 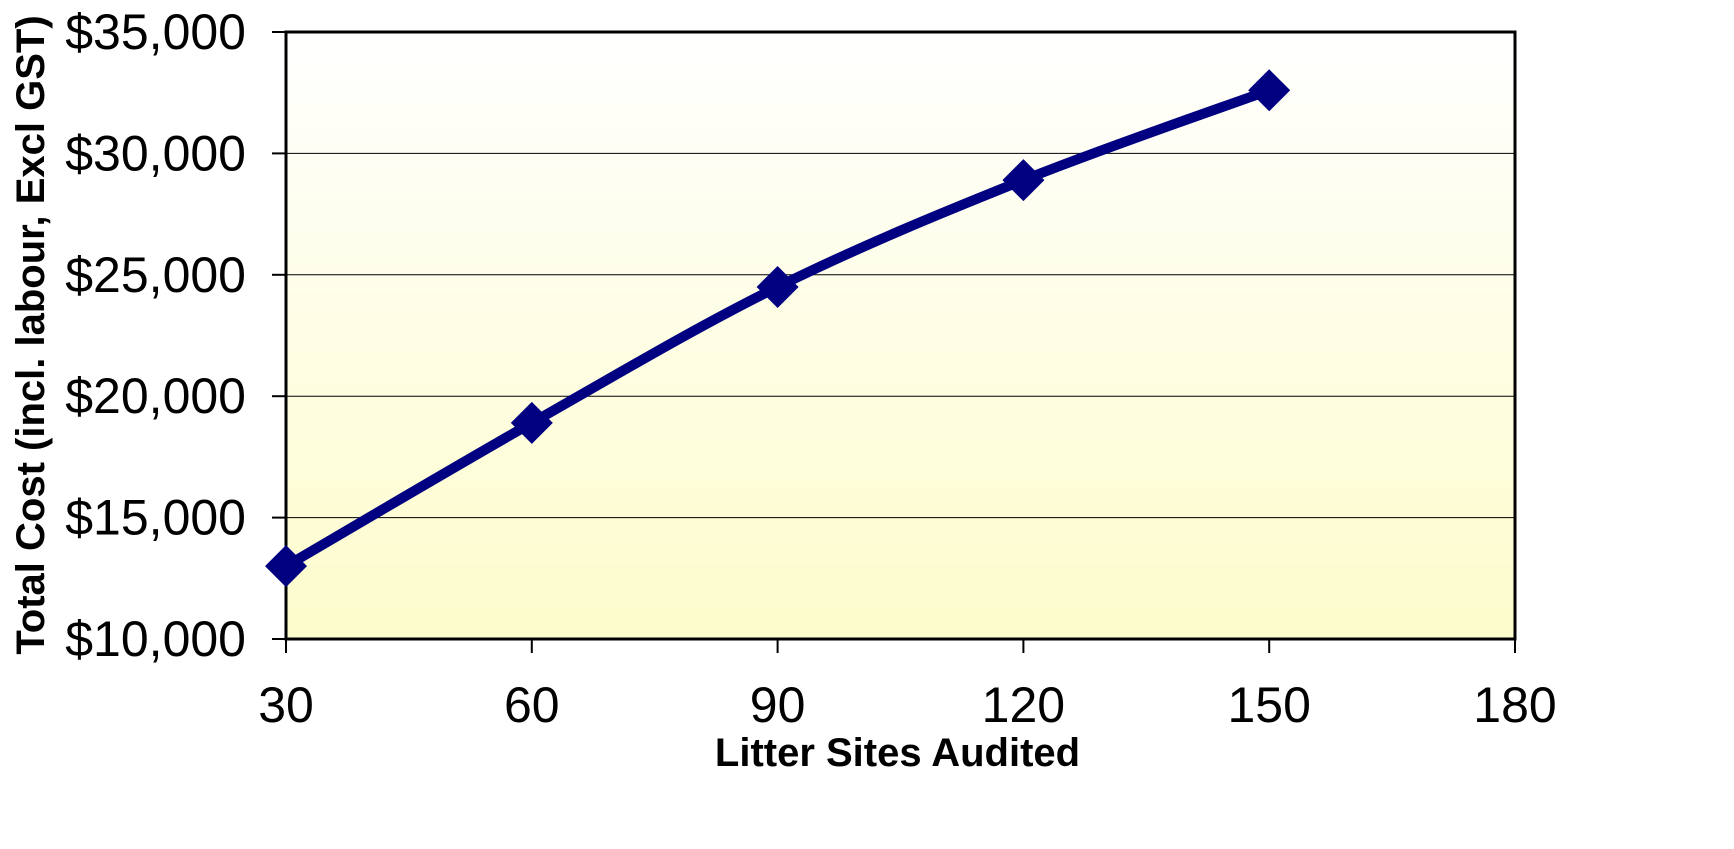 What do you see at coordinates (1514, 705) in the screenshot?
I see `x-tick-label: 180` at bounding box center [1514, 705].